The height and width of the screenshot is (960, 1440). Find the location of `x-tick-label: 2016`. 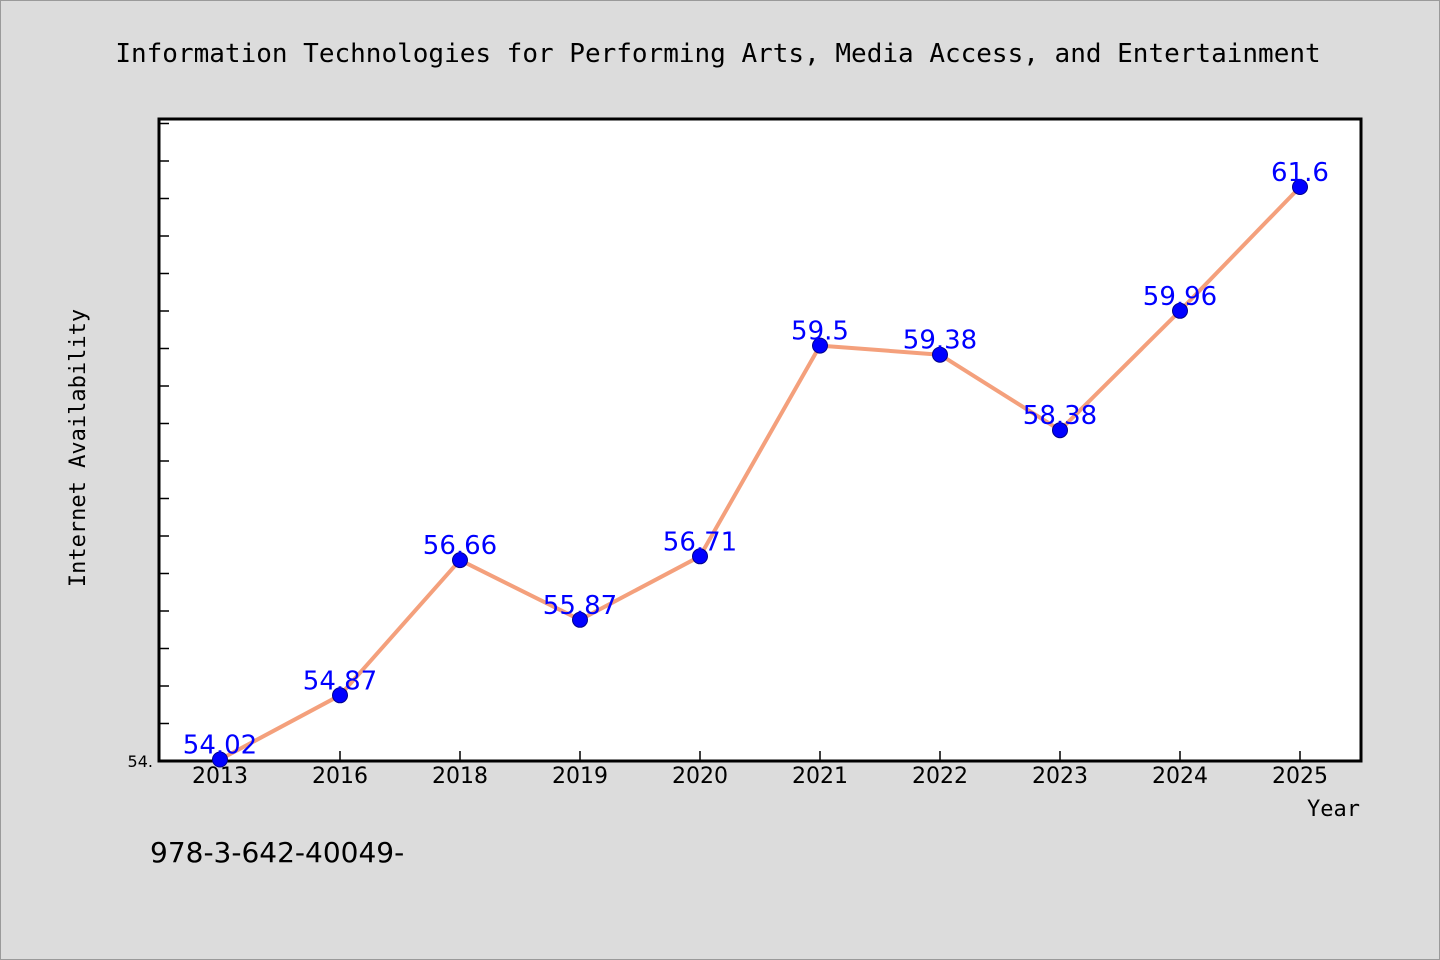

x-tick-label: 2016 is located at coordinates (340, 776).